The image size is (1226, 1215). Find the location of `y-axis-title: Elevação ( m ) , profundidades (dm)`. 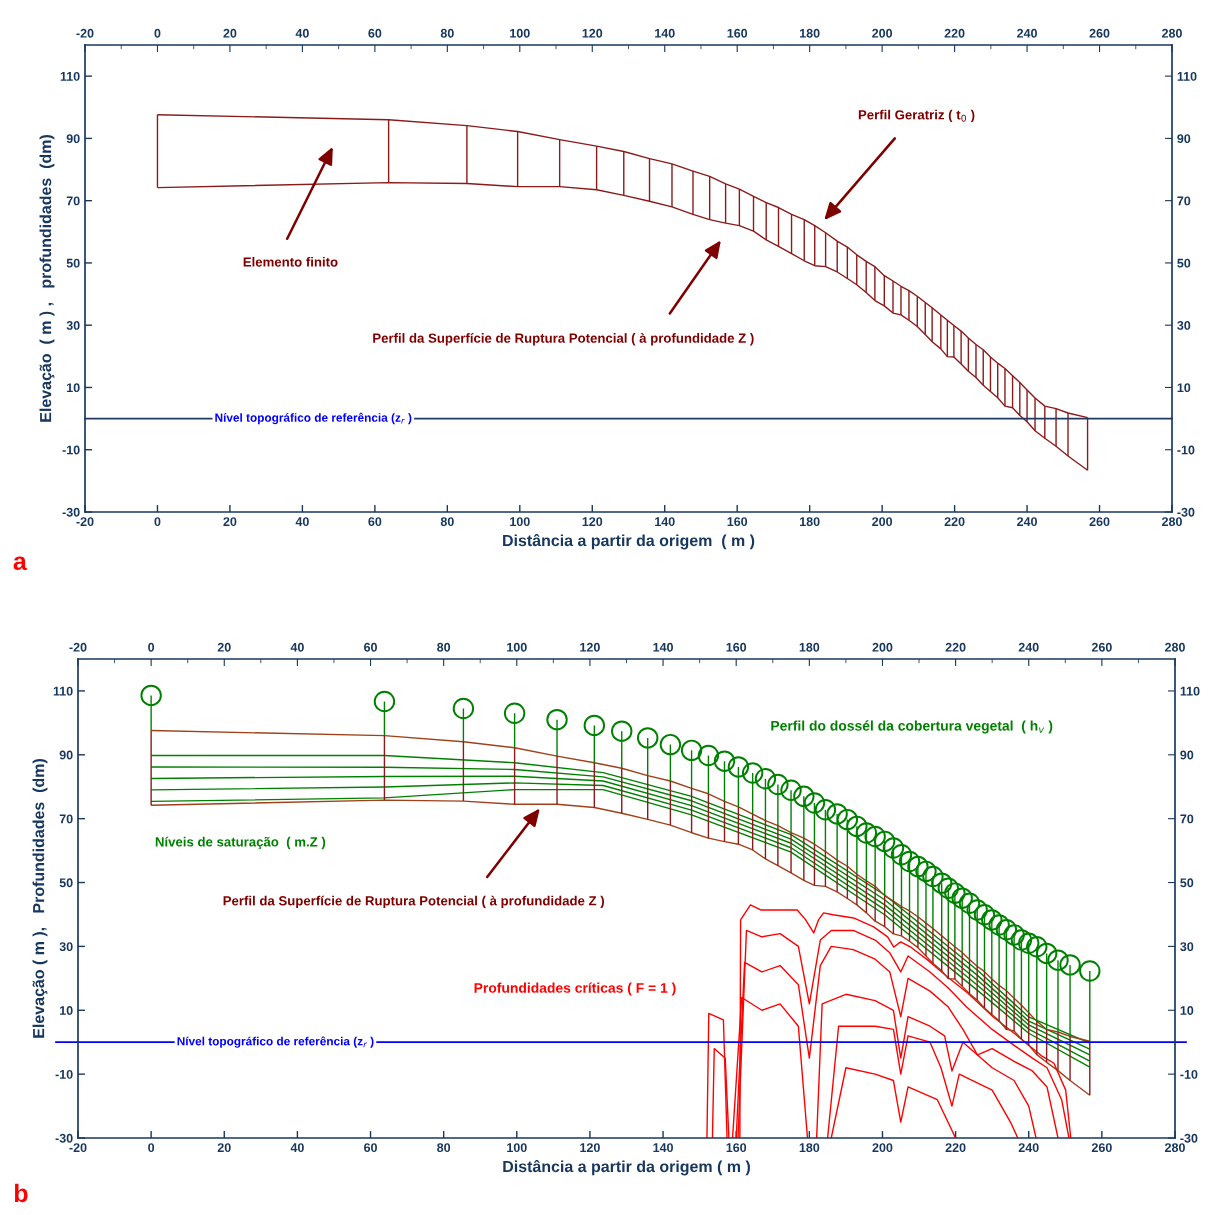

y-axis-title: Elevação ( m ) , profundidades (dm) is located at coordinates (47, 278).